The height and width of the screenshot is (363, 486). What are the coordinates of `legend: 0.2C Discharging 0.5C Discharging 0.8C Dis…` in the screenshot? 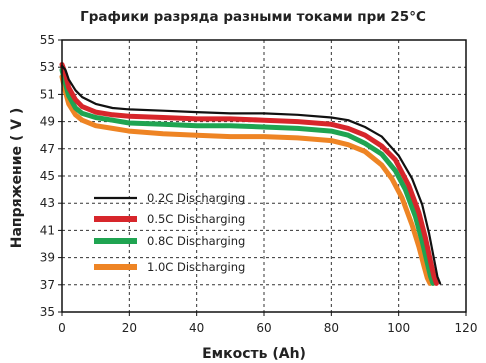 It's located at (169, 232).